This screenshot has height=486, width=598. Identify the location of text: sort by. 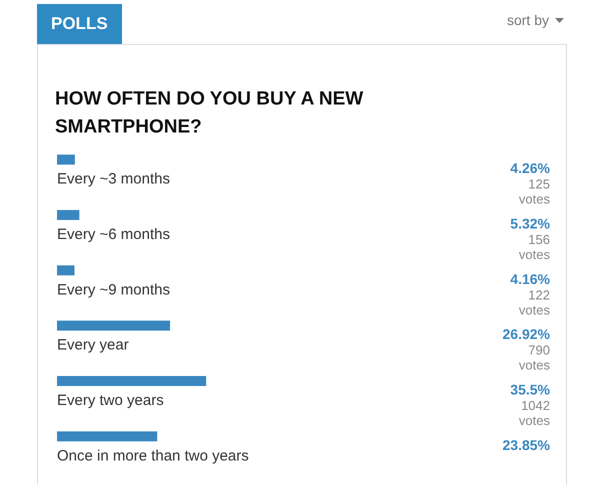
(527, 20).